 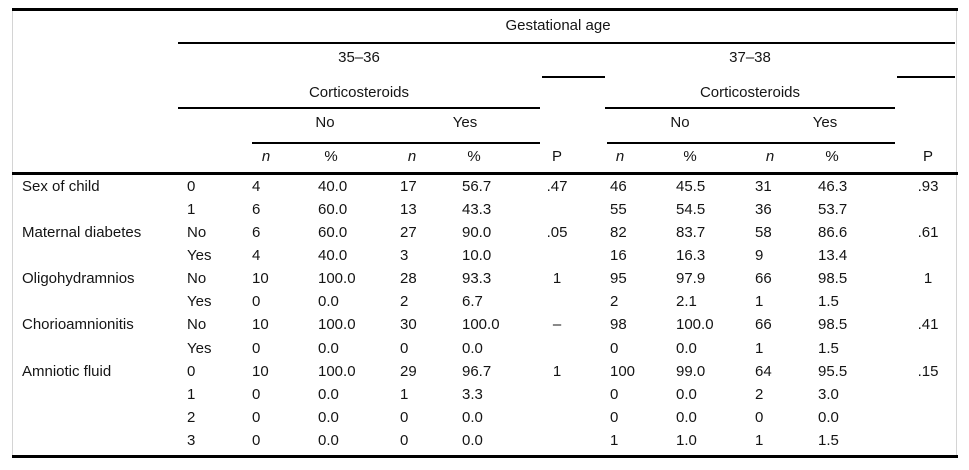 I want to click on data-cell: 1.0, so click(x=686, y=440).